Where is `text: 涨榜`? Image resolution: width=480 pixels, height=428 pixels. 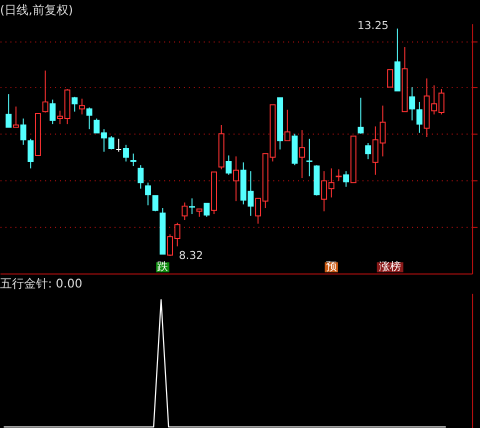
text: 涨榜 is located at coordinates (390, 267).